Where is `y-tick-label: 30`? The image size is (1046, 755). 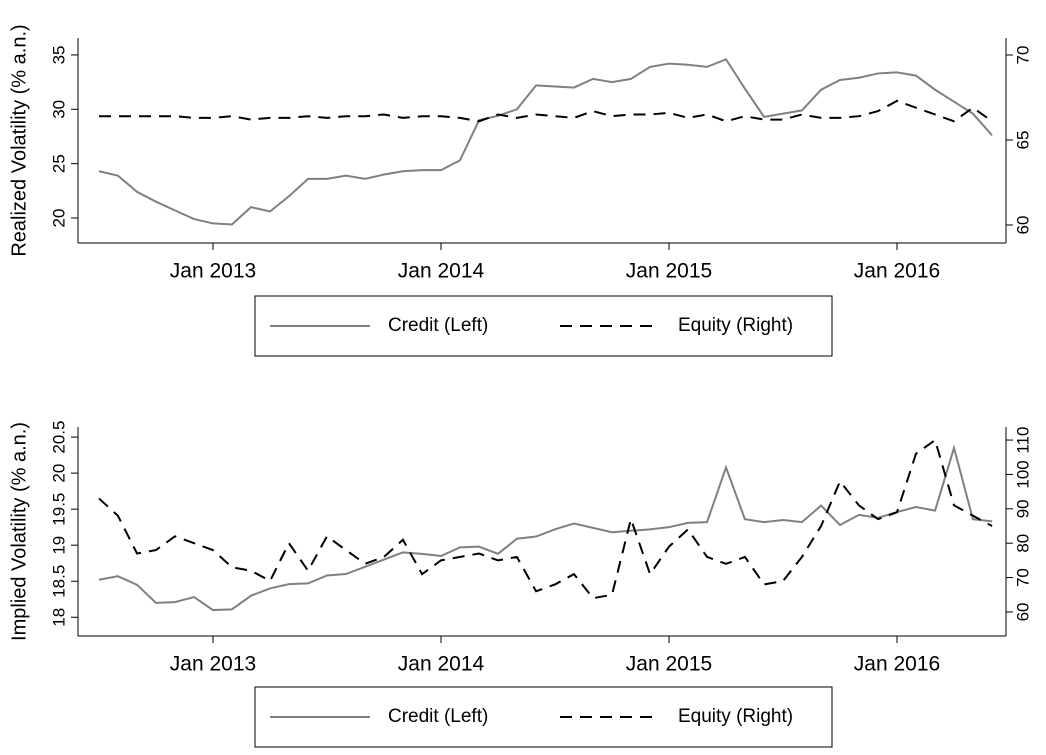 y-tick-label: 30 is located at coordinates (58, 109).